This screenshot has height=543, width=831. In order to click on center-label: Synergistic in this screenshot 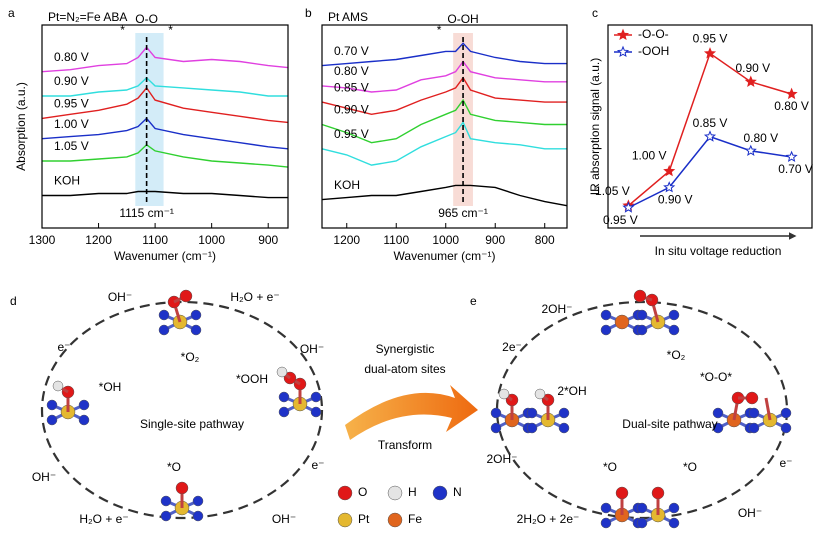, I will do `click(405, 349)`.